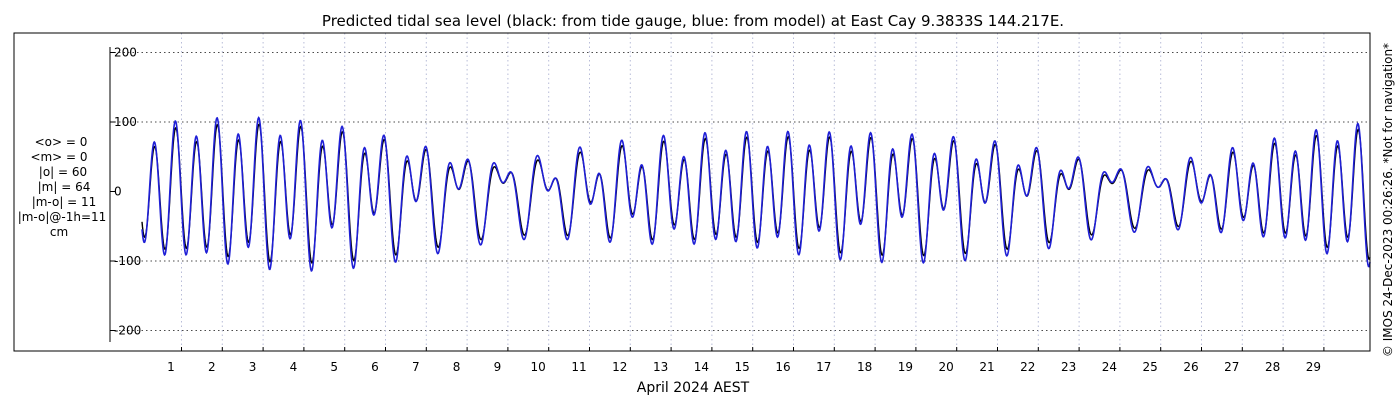 The height and width of the screenshot is (400, 1400). Describe the element at coordinates (701, 367) in the screenshot. I see `x-tick-label: 14` at that location.